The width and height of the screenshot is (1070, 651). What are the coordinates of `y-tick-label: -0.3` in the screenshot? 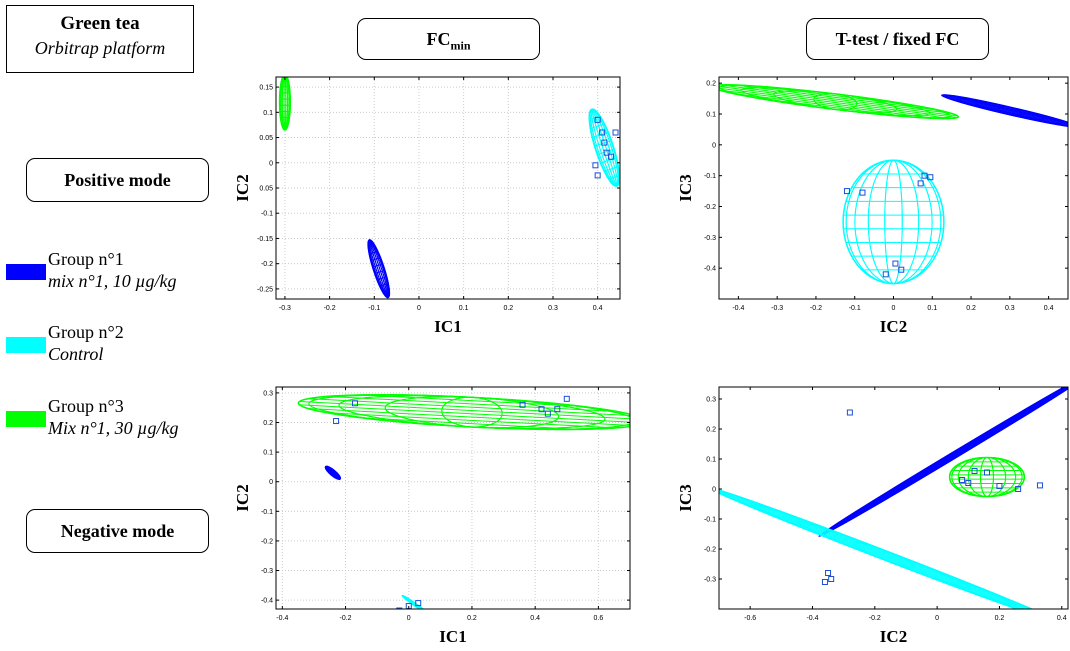 It's located at (710, 238).